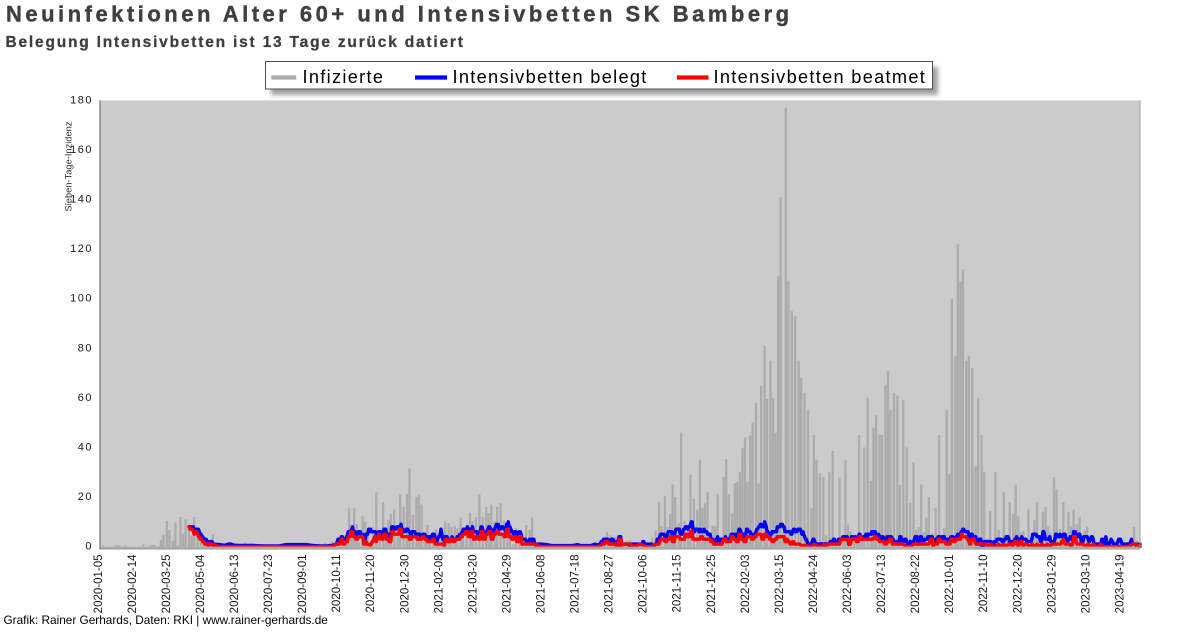 The height and width of the screenshot is (633, 1200). What do you see at coordinates (89, 547) in the screenshot?
I see `svg-text: 0` at bounding box center [89, 547].